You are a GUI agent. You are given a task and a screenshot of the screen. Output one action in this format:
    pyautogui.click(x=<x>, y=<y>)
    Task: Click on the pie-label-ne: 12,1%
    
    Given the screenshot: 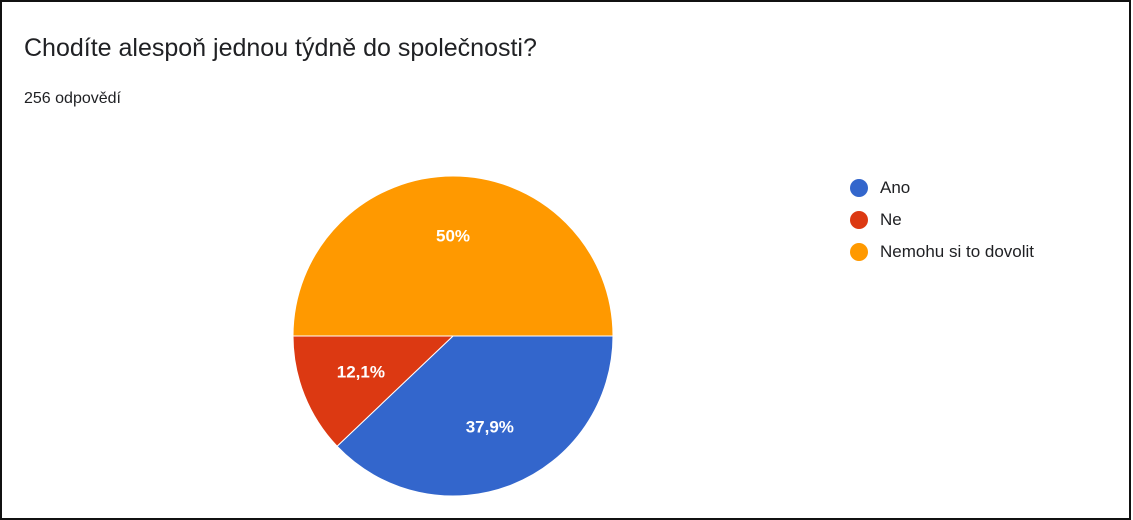 What is the action you would take?
    pyautogui.click(x=361, y=371)
    